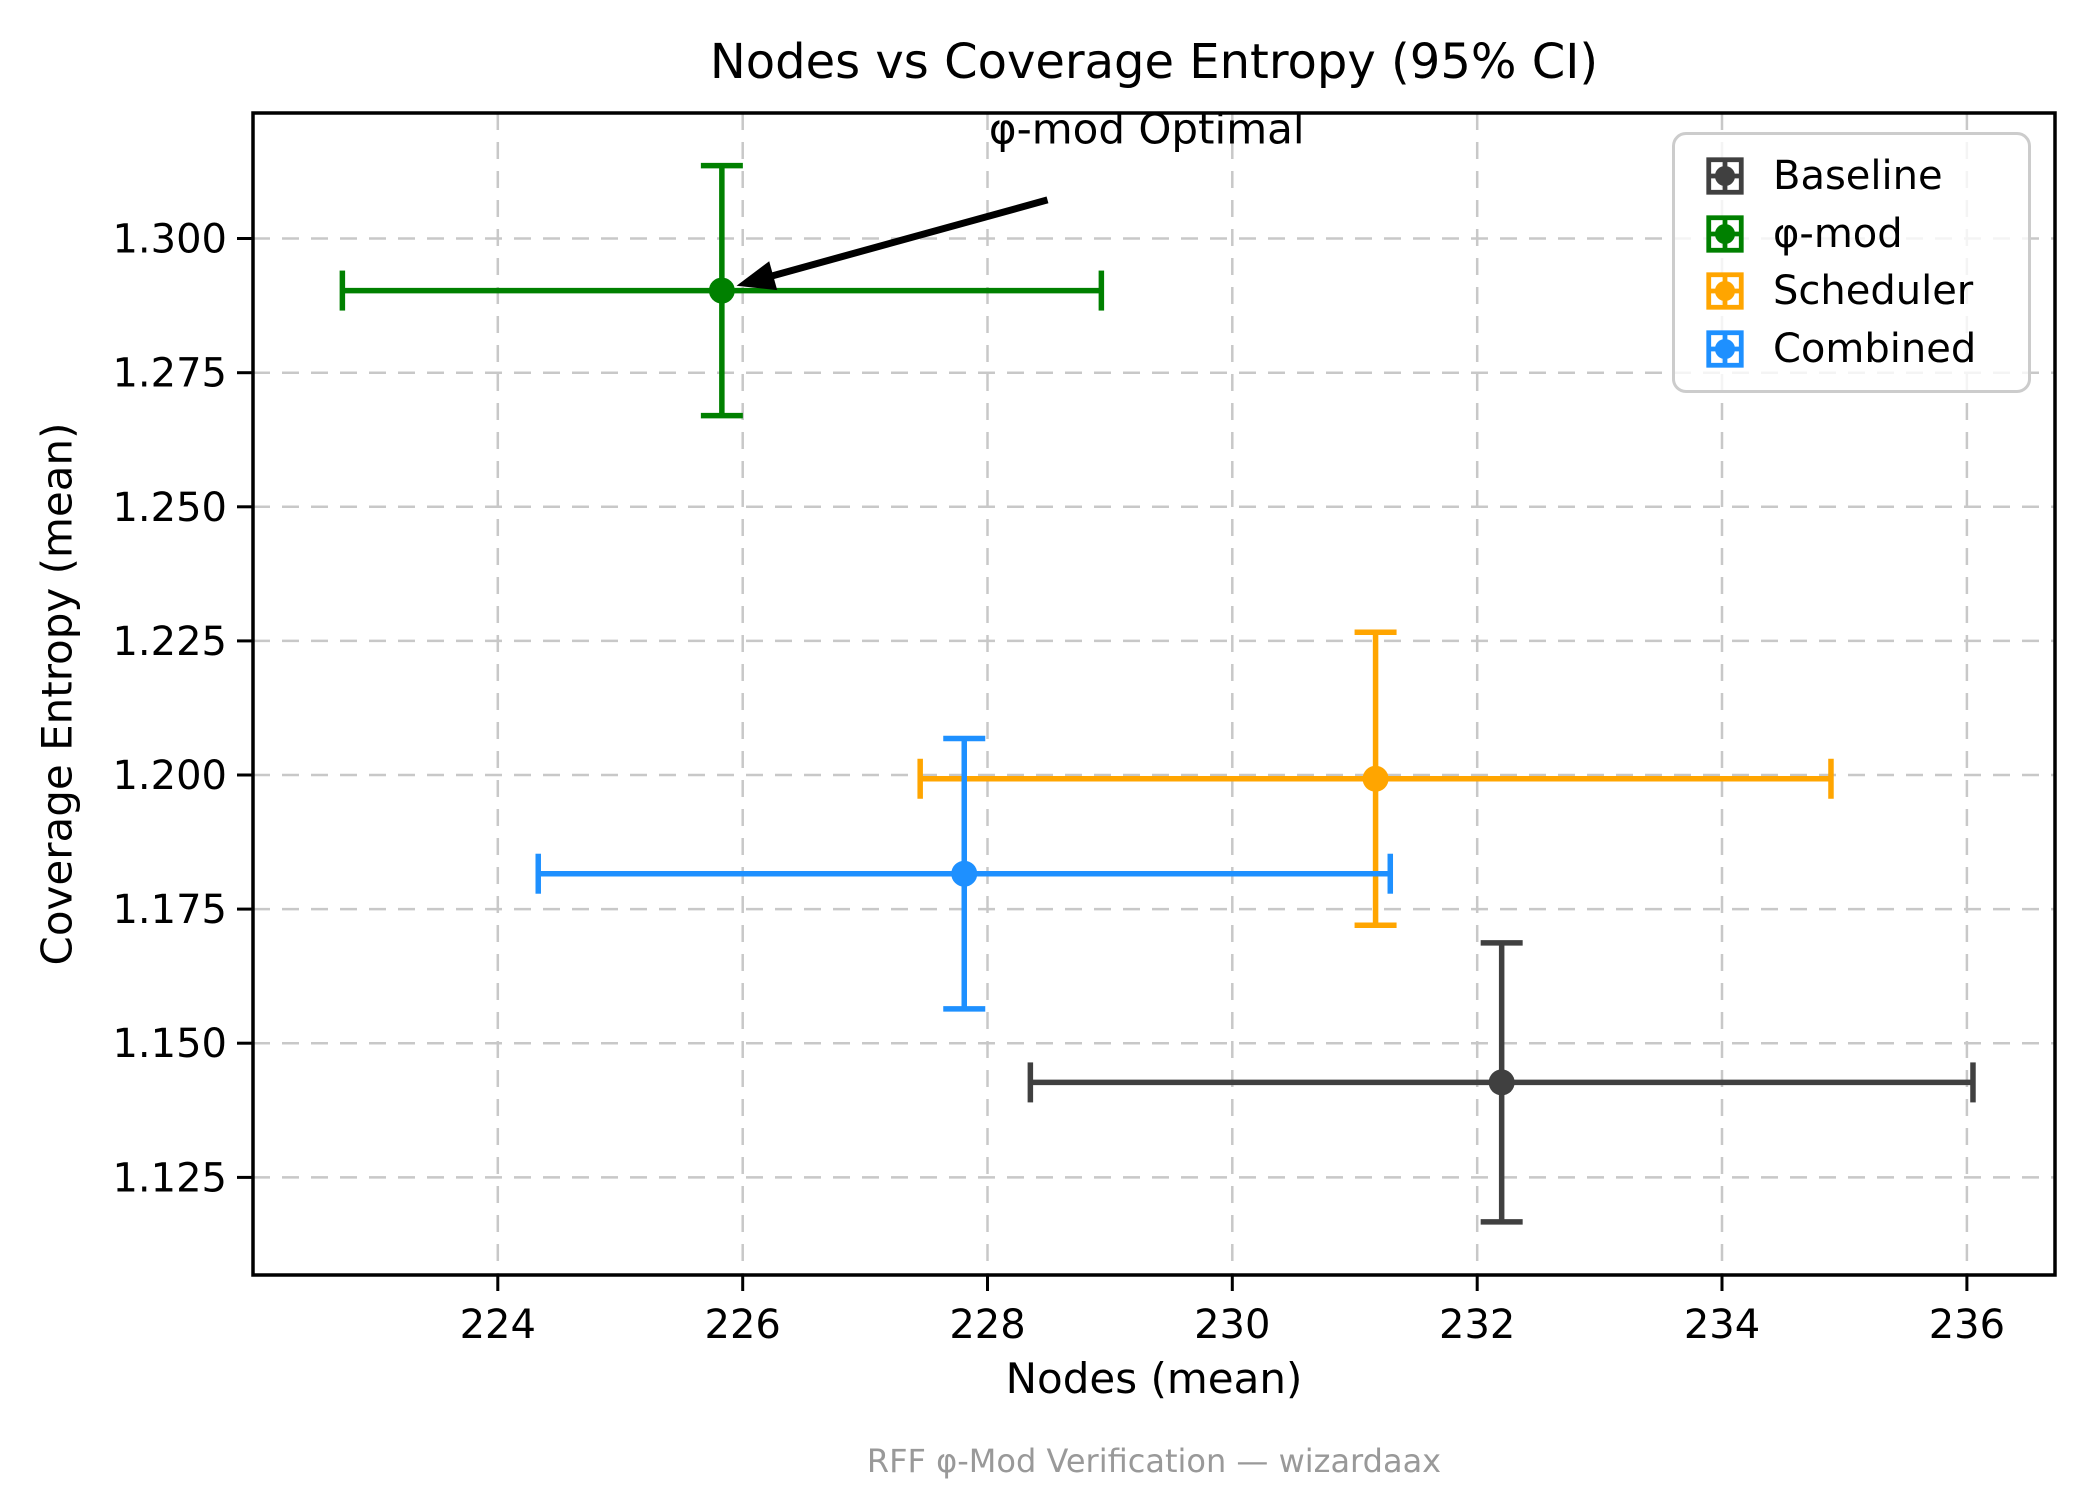 The image size is (2100, 1500). I want to click on y-tick-label: 1.175, so click(169, 910).